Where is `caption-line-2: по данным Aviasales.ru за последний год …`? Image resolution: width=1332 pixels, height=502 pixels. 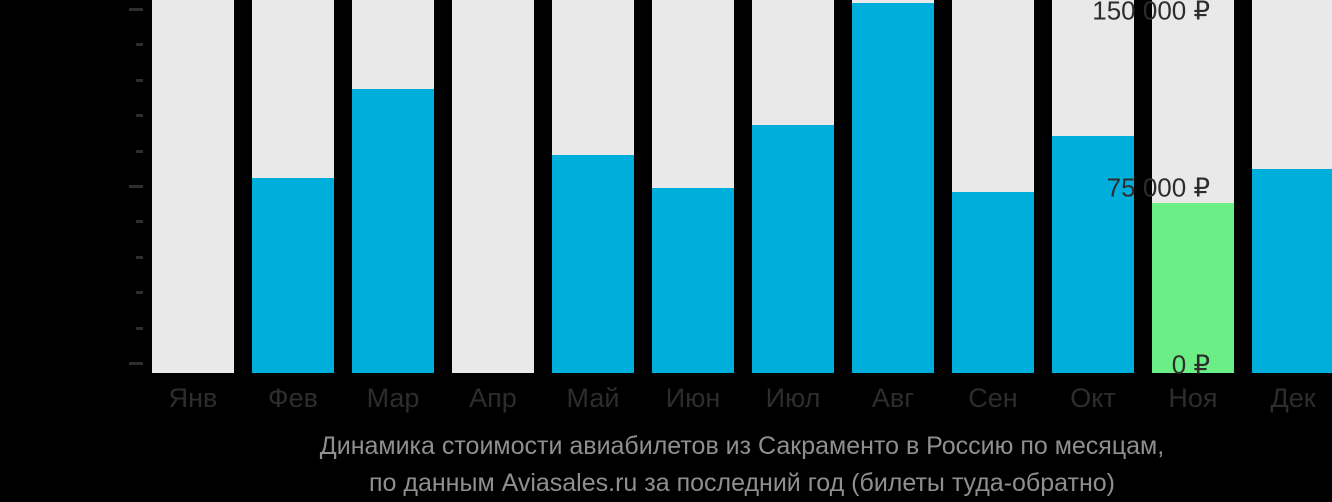 caption-line-2: по данным Aviasales.ru за последний год … is located at coordinates (742, 483).